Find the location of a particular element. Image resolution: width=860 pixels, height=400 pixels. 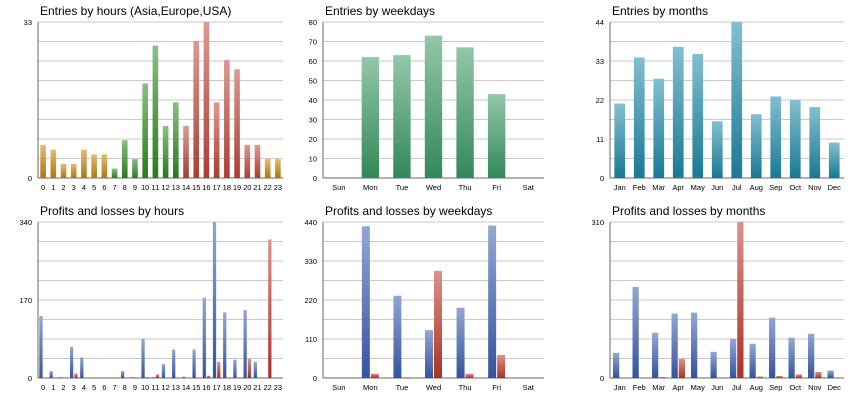

y-tick-label: 220 is located at coordinates (310, 300).